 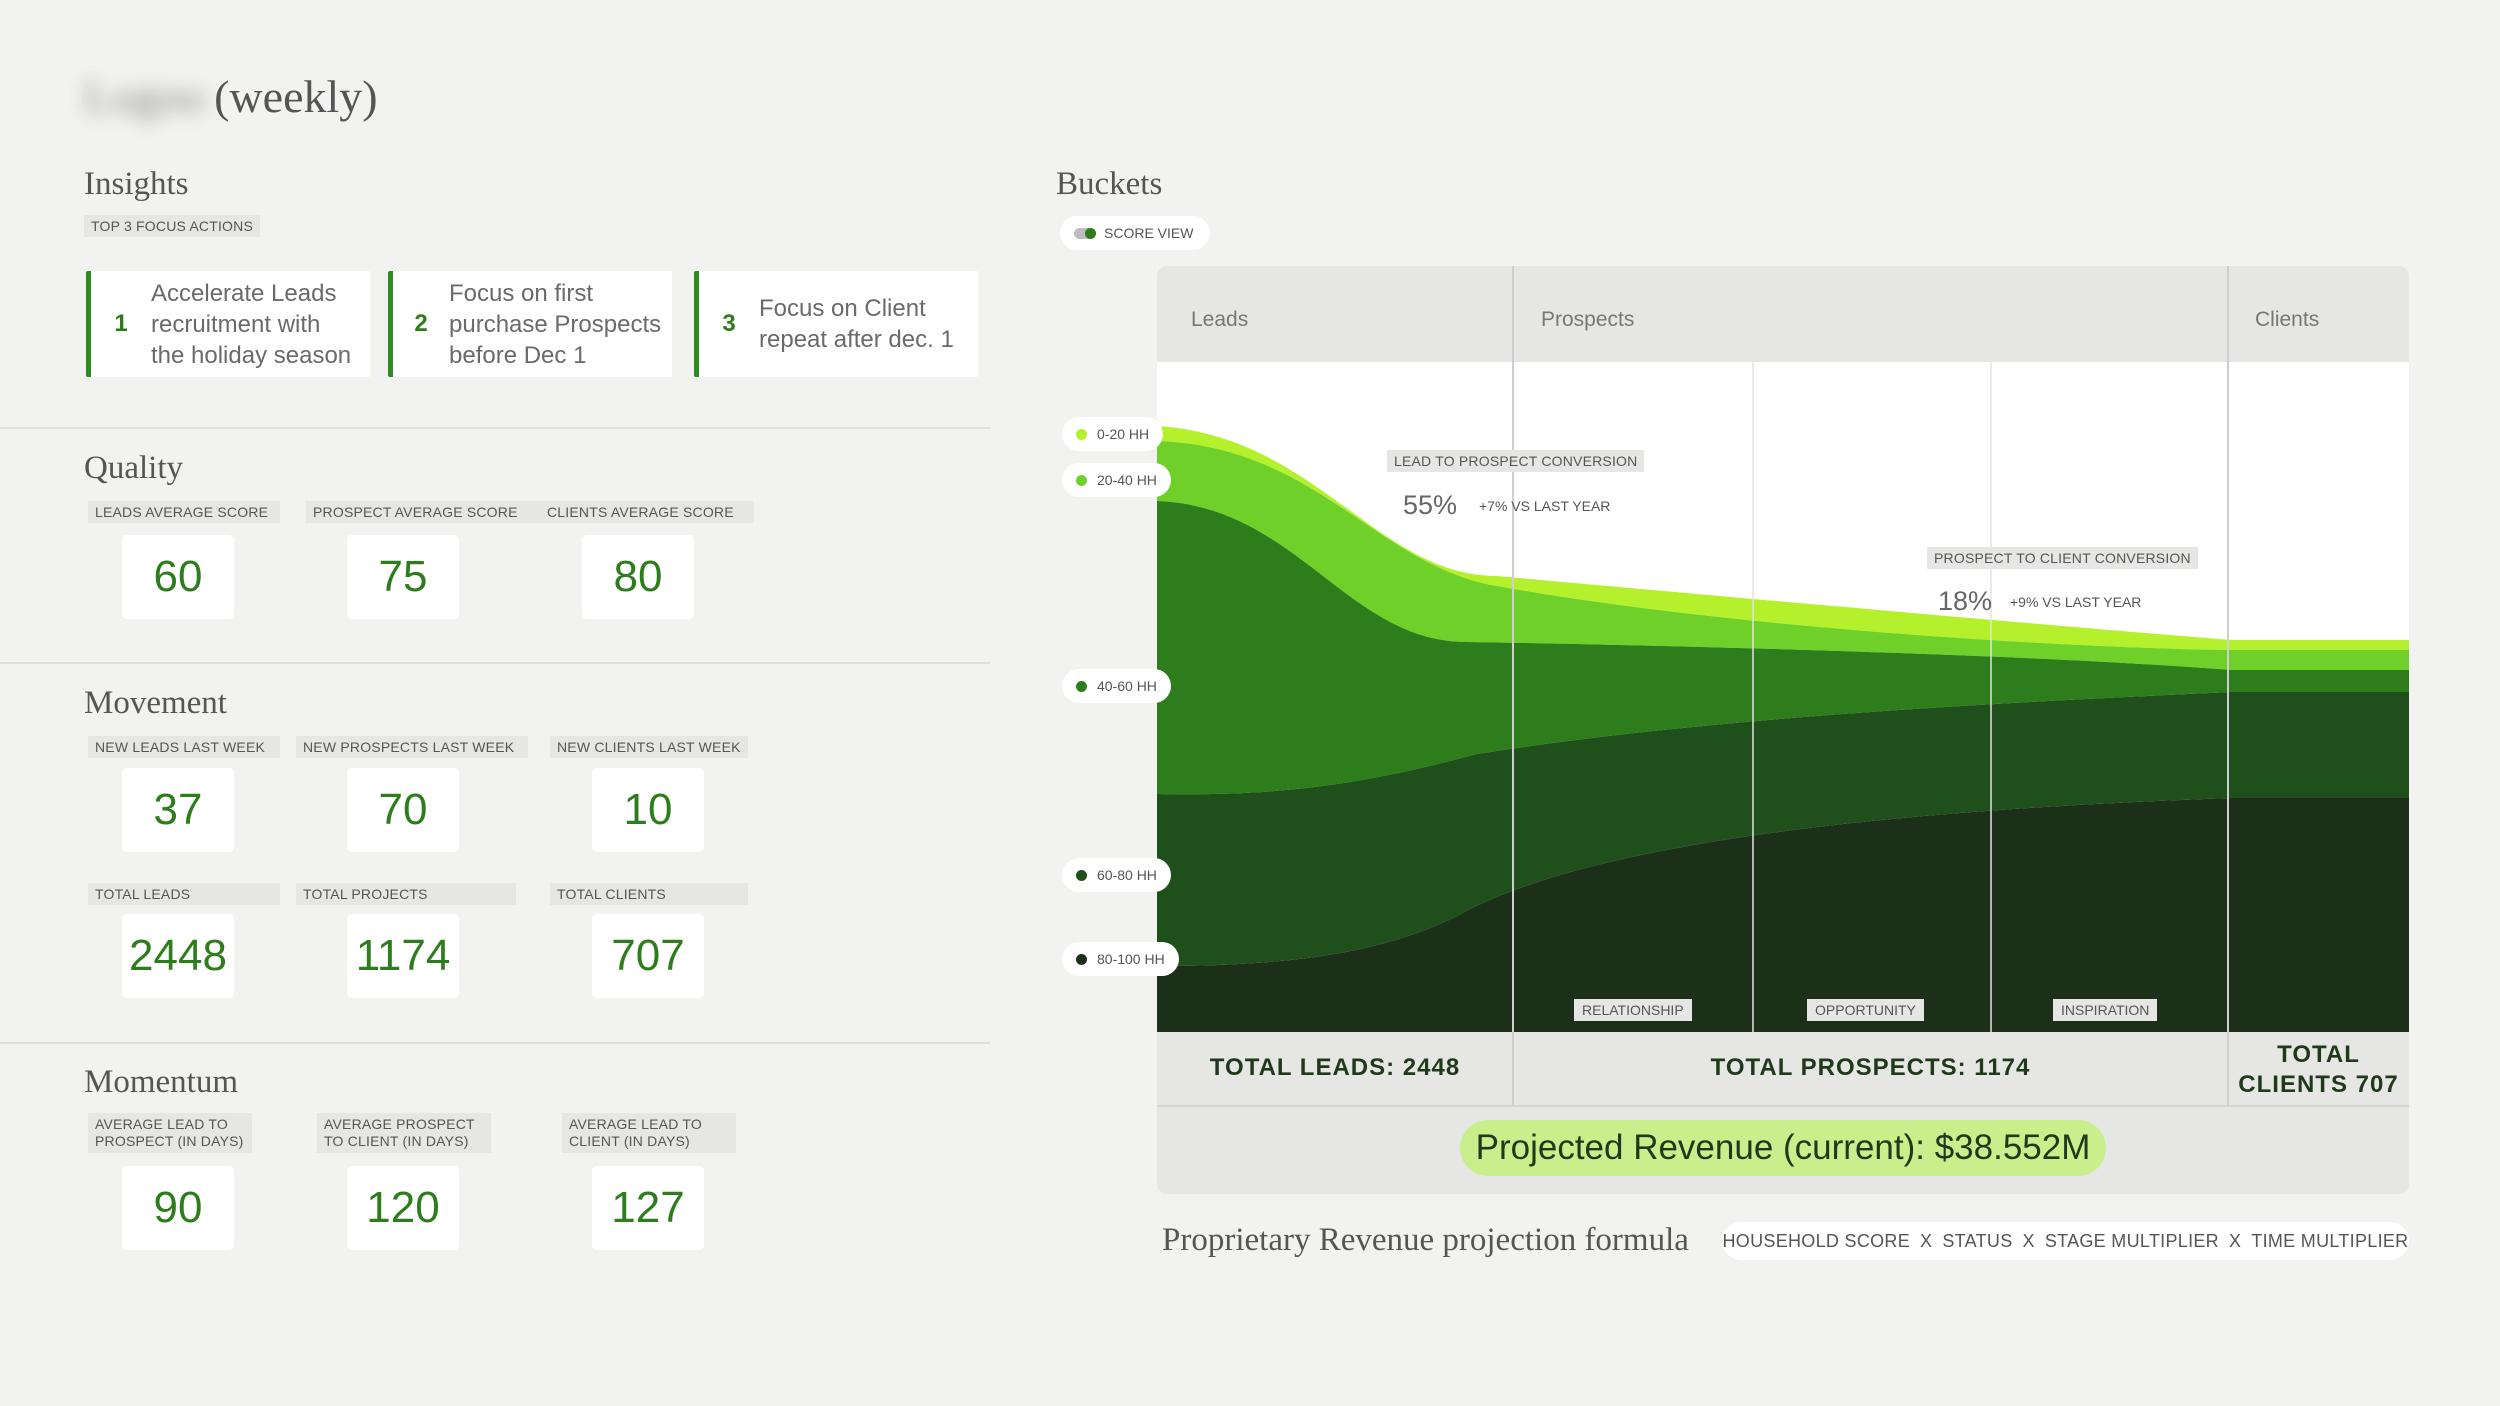 I want to click on projected-revenue: Projected Revenue (current): $38.552M, so click(x=1783, y=1148).